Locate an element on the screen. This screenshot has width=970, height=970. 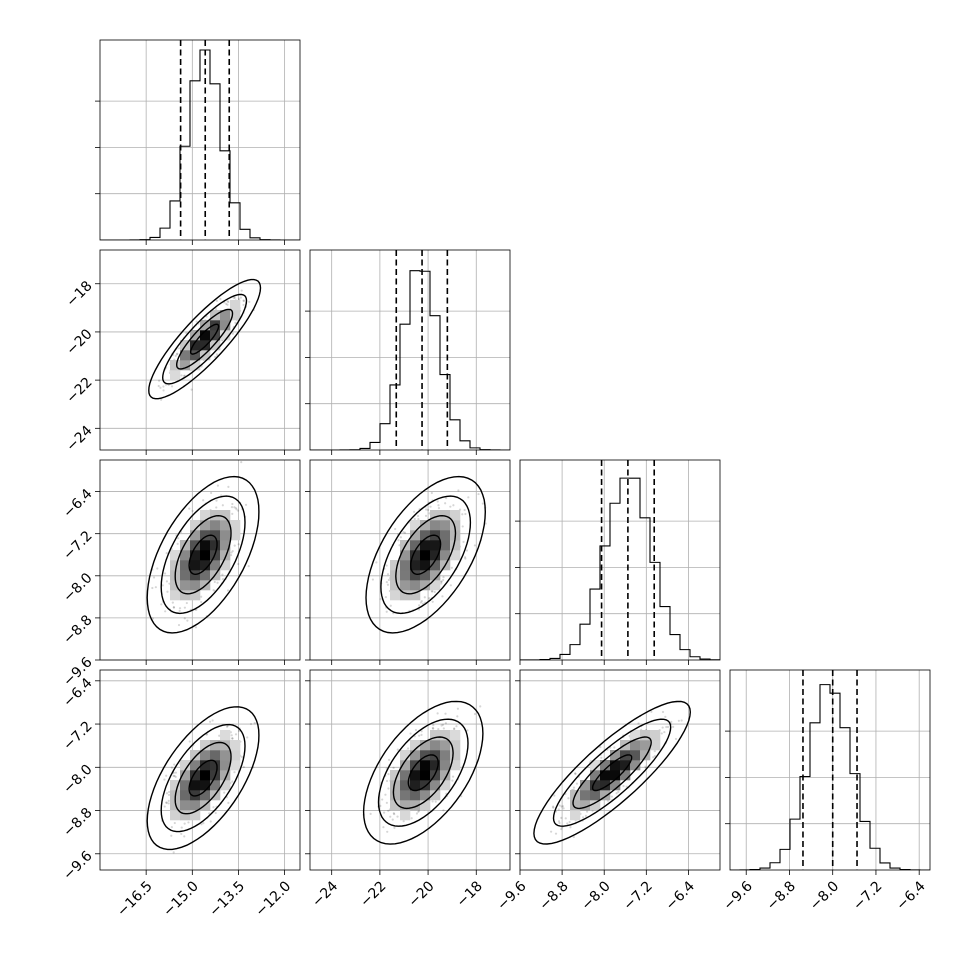
panel-row4-col3 is located at coordinates (618, 772).